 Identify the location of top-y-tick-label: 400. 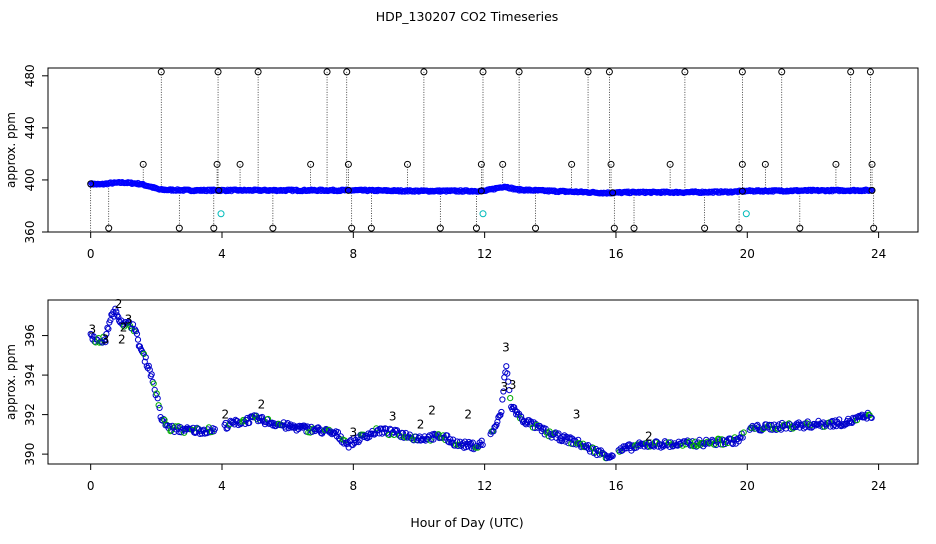
(30, 179).